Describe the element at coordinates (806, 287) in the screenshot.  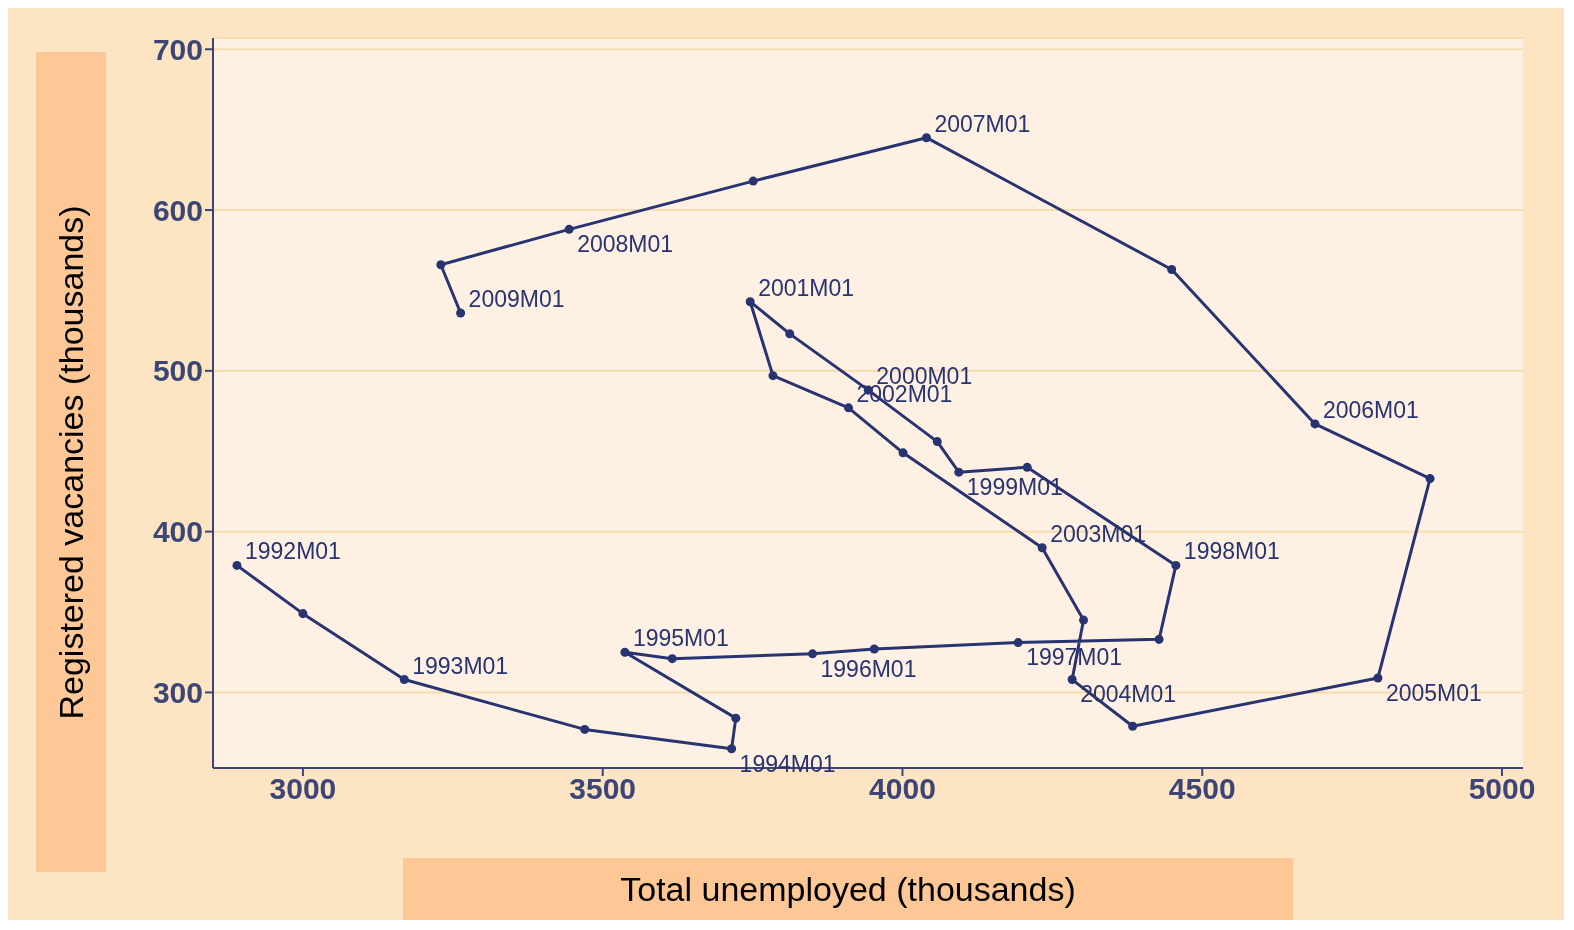
I see `annotation: 2001M01` at that location.